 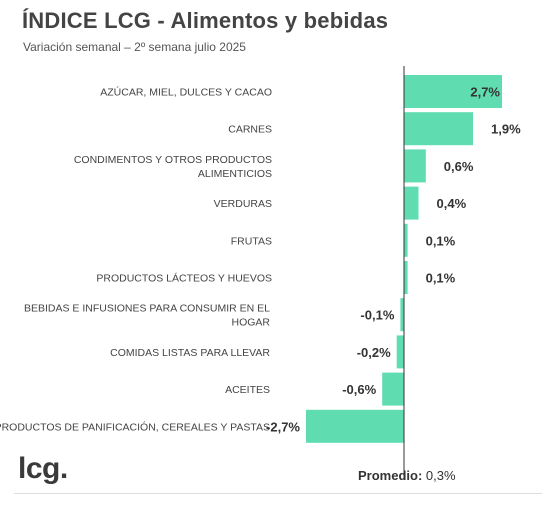 I want to click on average-value: 0,3%, so click(x=440, y=475).